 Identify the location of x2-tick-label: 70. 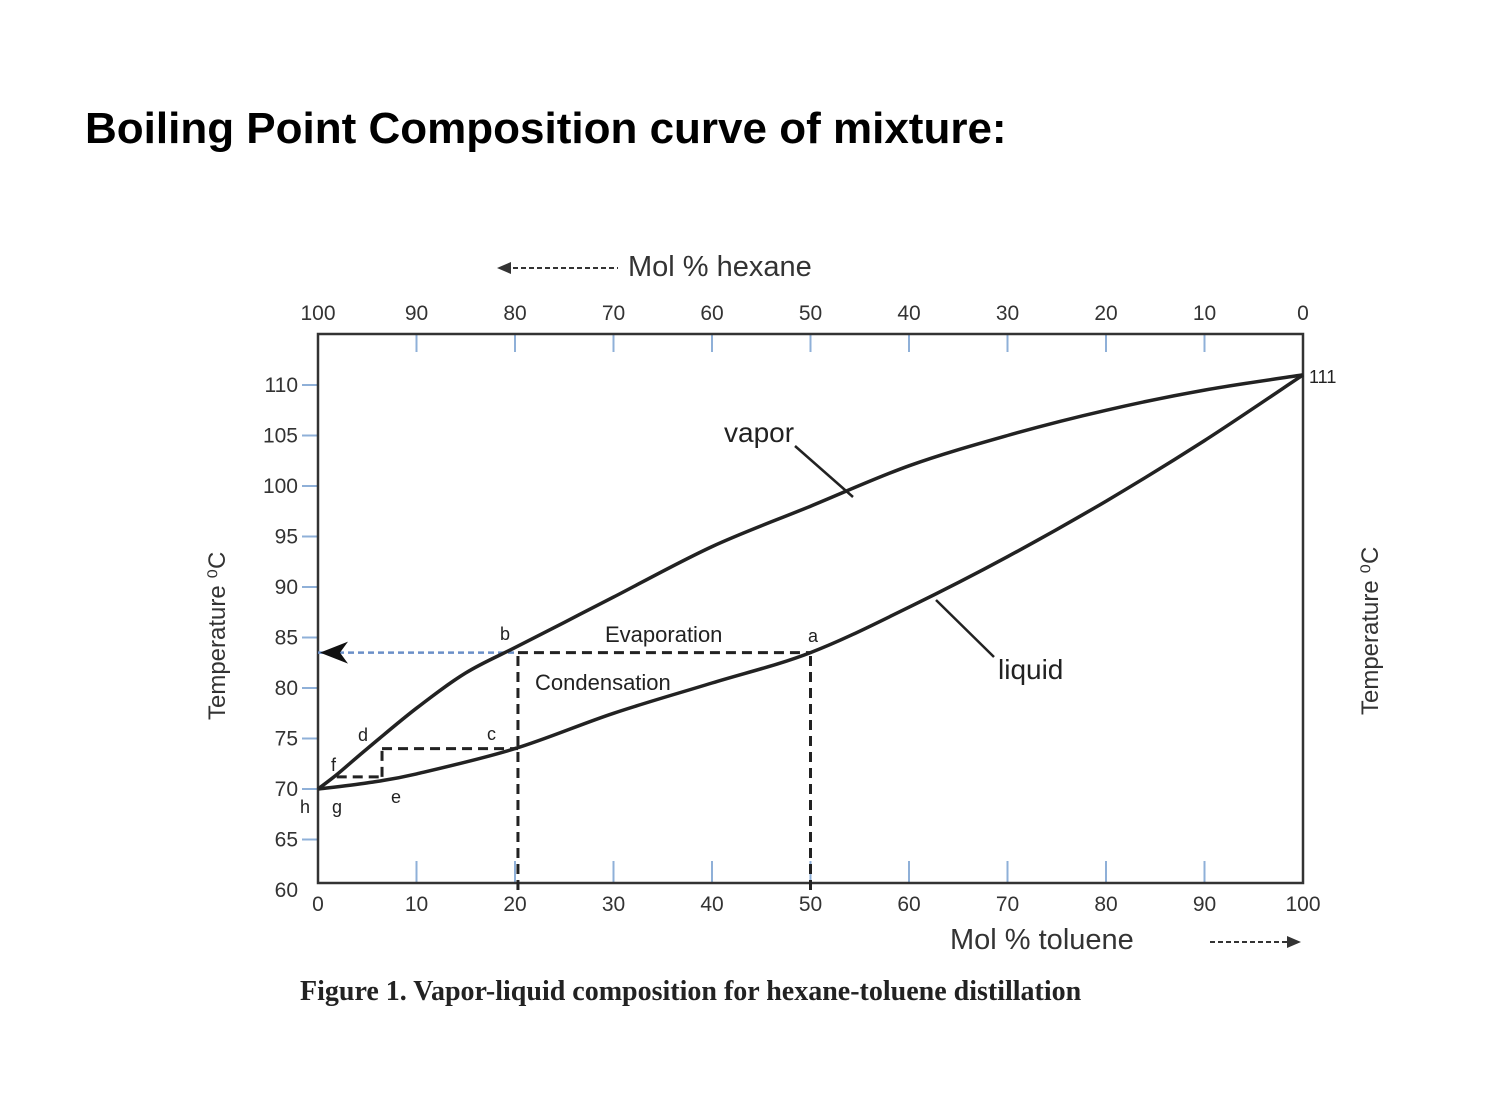
(613, 313).